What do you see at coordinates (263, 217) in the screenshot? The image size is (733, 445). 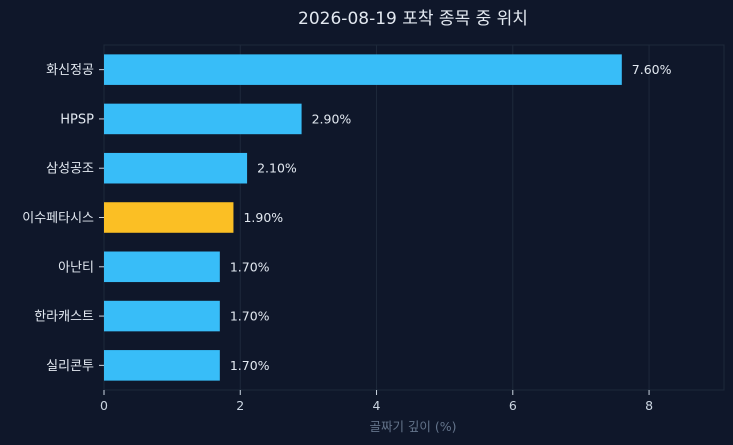 I see `value-label: 1.90%` at bounding box center [263, 217].